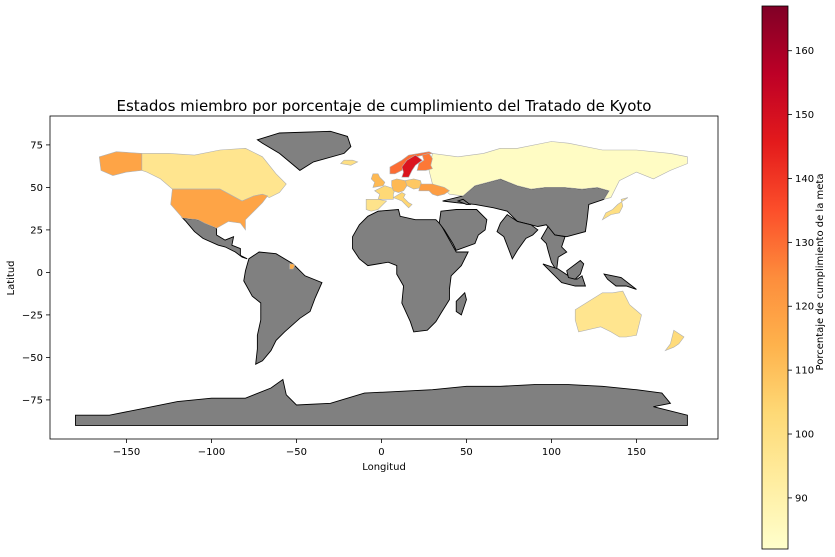 This screenshot has height=557, width=835. Describe the element at coordinates (424, 162) in the screenshot. I see `region-finlandia` at that location.